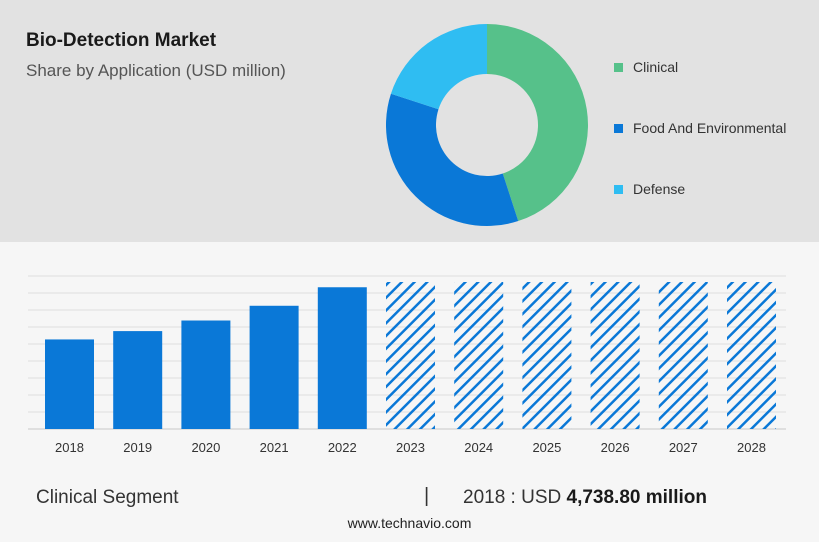  Describe the element at coordinates (409, 523) in the screenshot. I see `site-url: www.technavio.com` at that location.